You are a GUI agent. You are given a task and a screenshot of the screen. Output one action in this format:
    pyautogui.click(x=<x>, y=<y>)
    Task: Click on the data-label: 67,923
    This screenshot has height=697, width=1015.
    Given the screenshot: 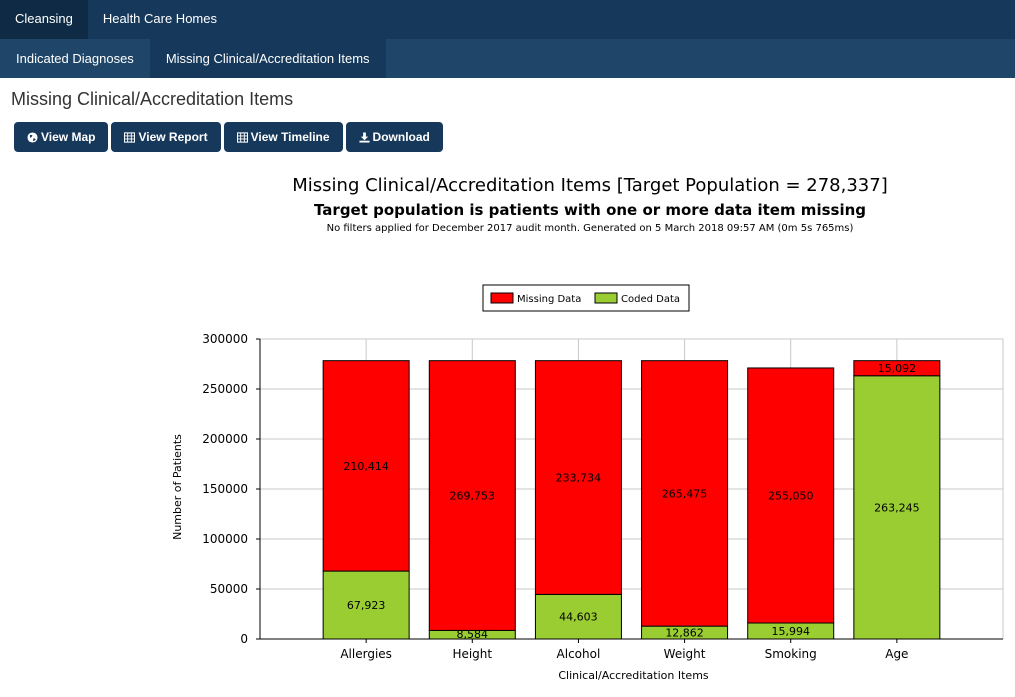 What is the action you would take?
    pyautogui.click(x=366, y=605)
    